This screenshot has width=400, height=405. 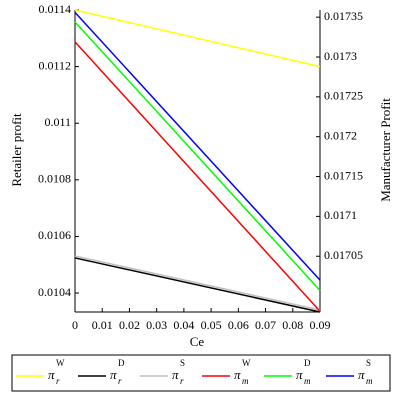 I want to click on y2-tick-label: 0.0172, so click(x=340, y=135).